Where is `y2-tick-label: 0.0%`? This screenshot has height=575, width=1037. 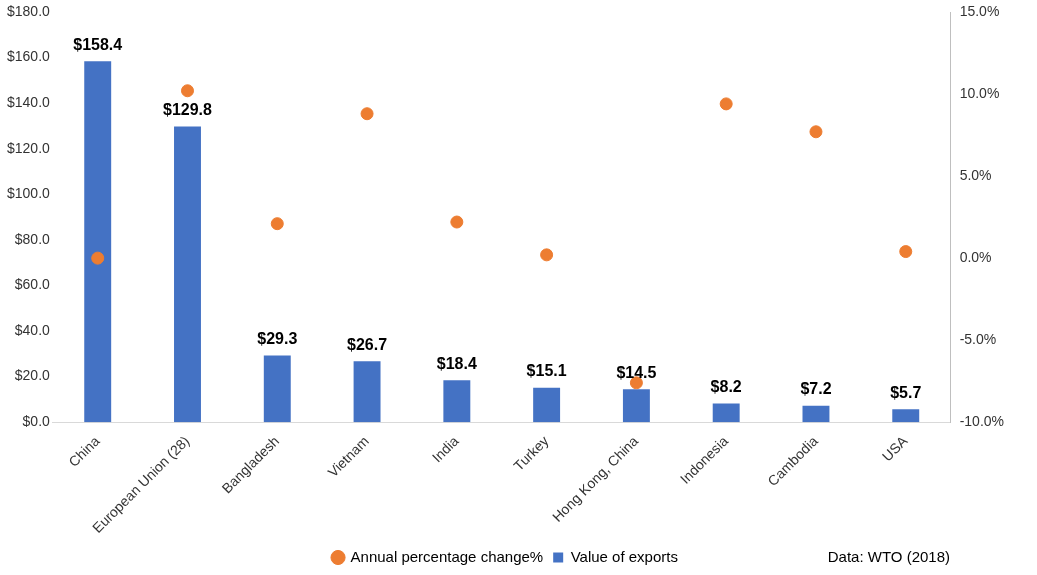
y2-tick-label: 0.0% is located at coordinates (975, 256).